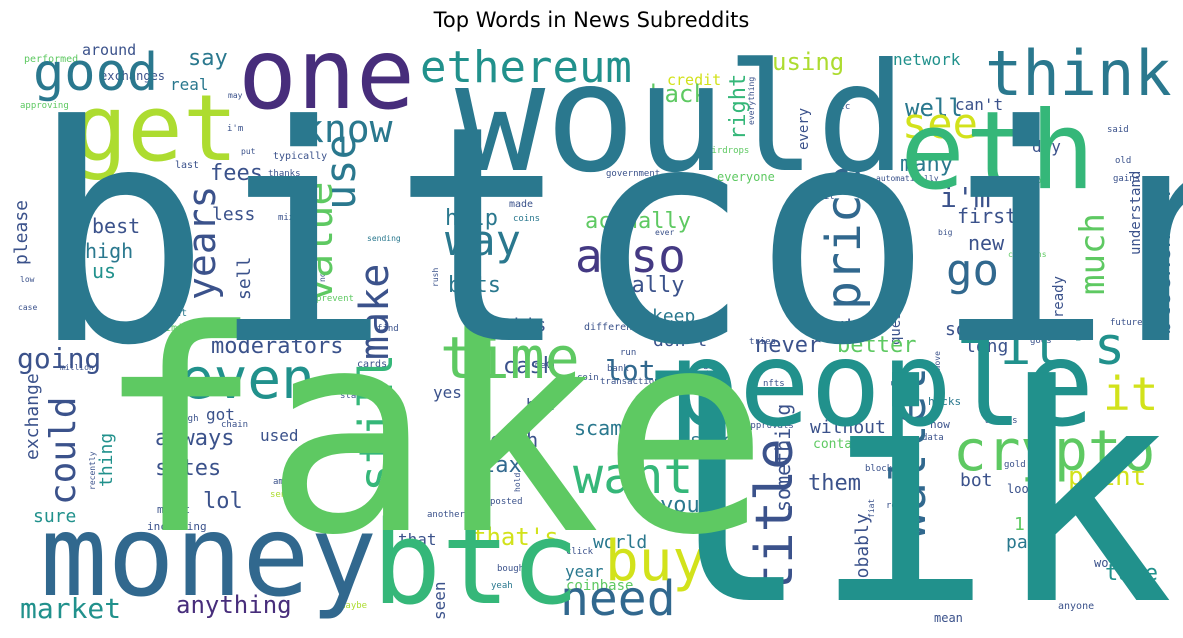 This screenshot has height=638, width=1183. I want to click on word-even: even, so click(247, 379).